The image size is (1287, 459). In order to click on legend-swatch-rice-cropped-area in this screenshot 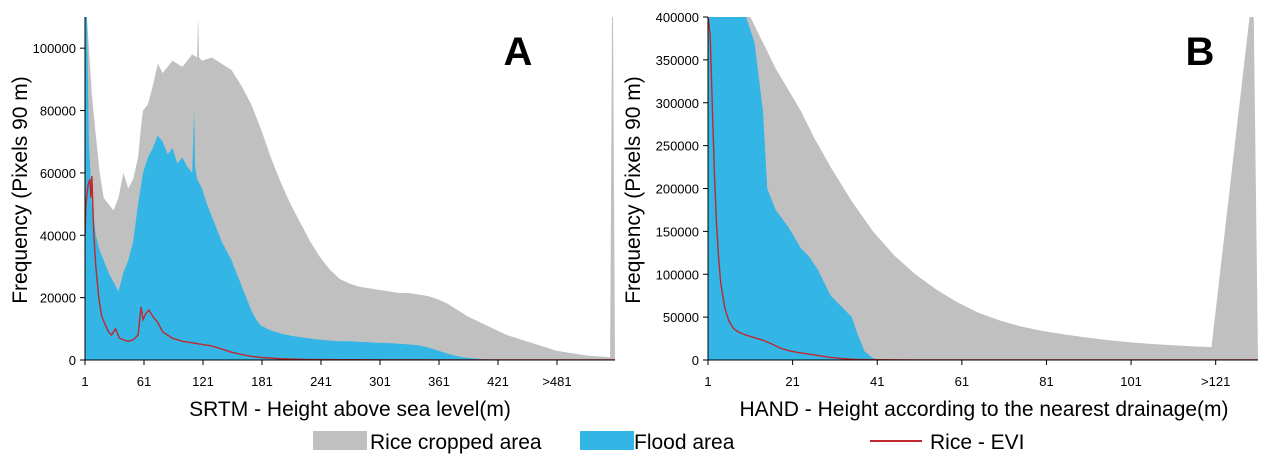, I will do `click(340, 440)`.